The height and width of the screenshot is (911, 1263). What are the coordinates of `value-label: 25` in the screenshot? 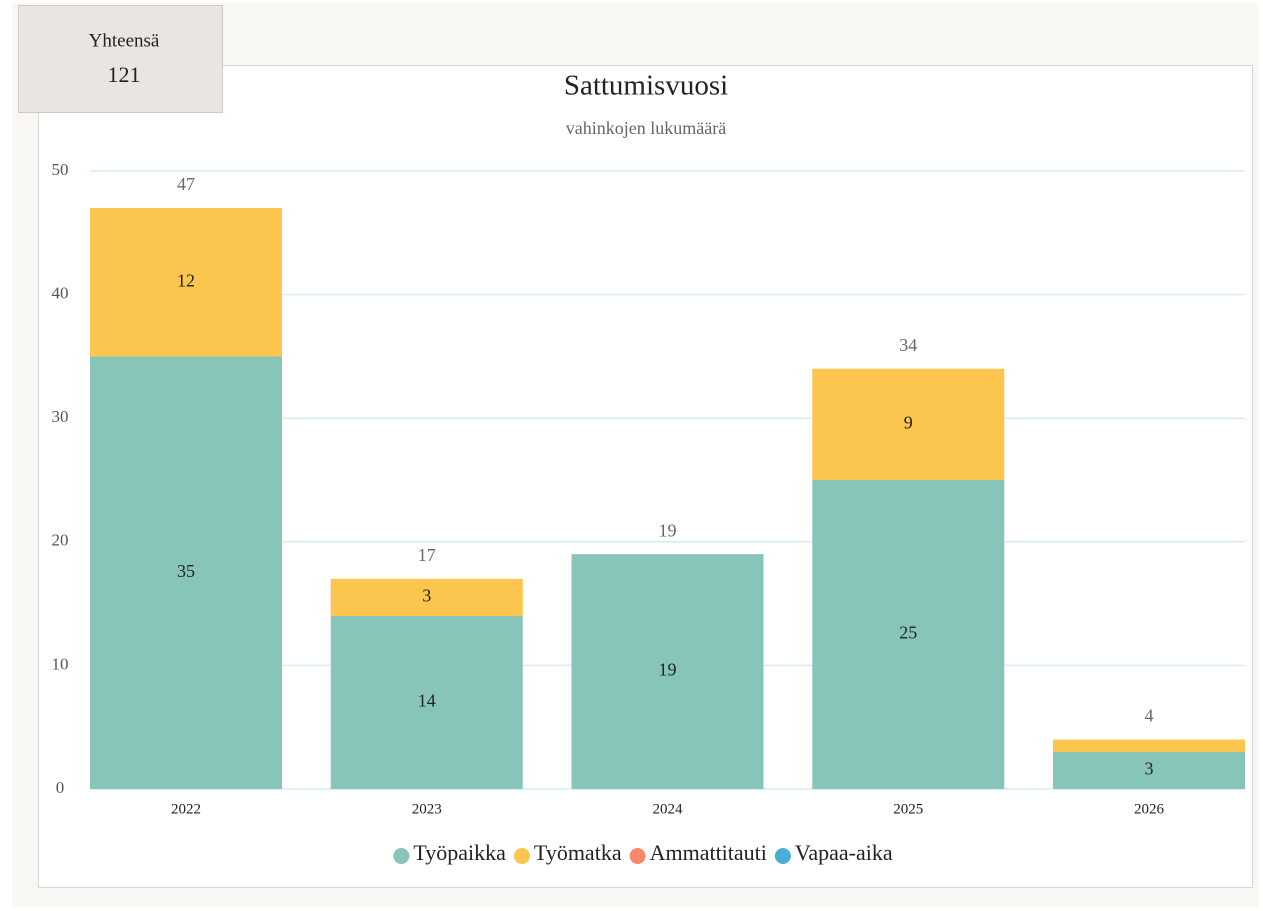 It's located at (908, 633).